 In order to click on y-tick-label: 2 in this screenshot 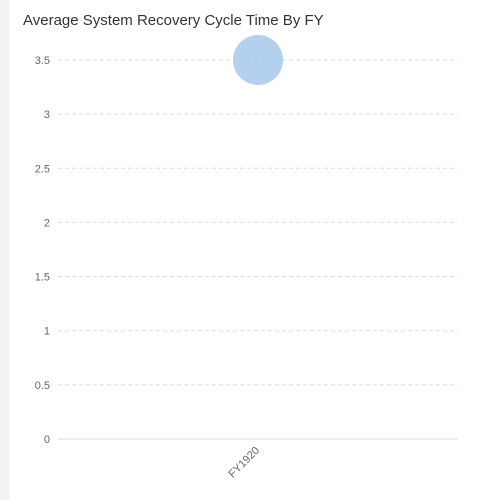, I will do `click(47, 223)`.